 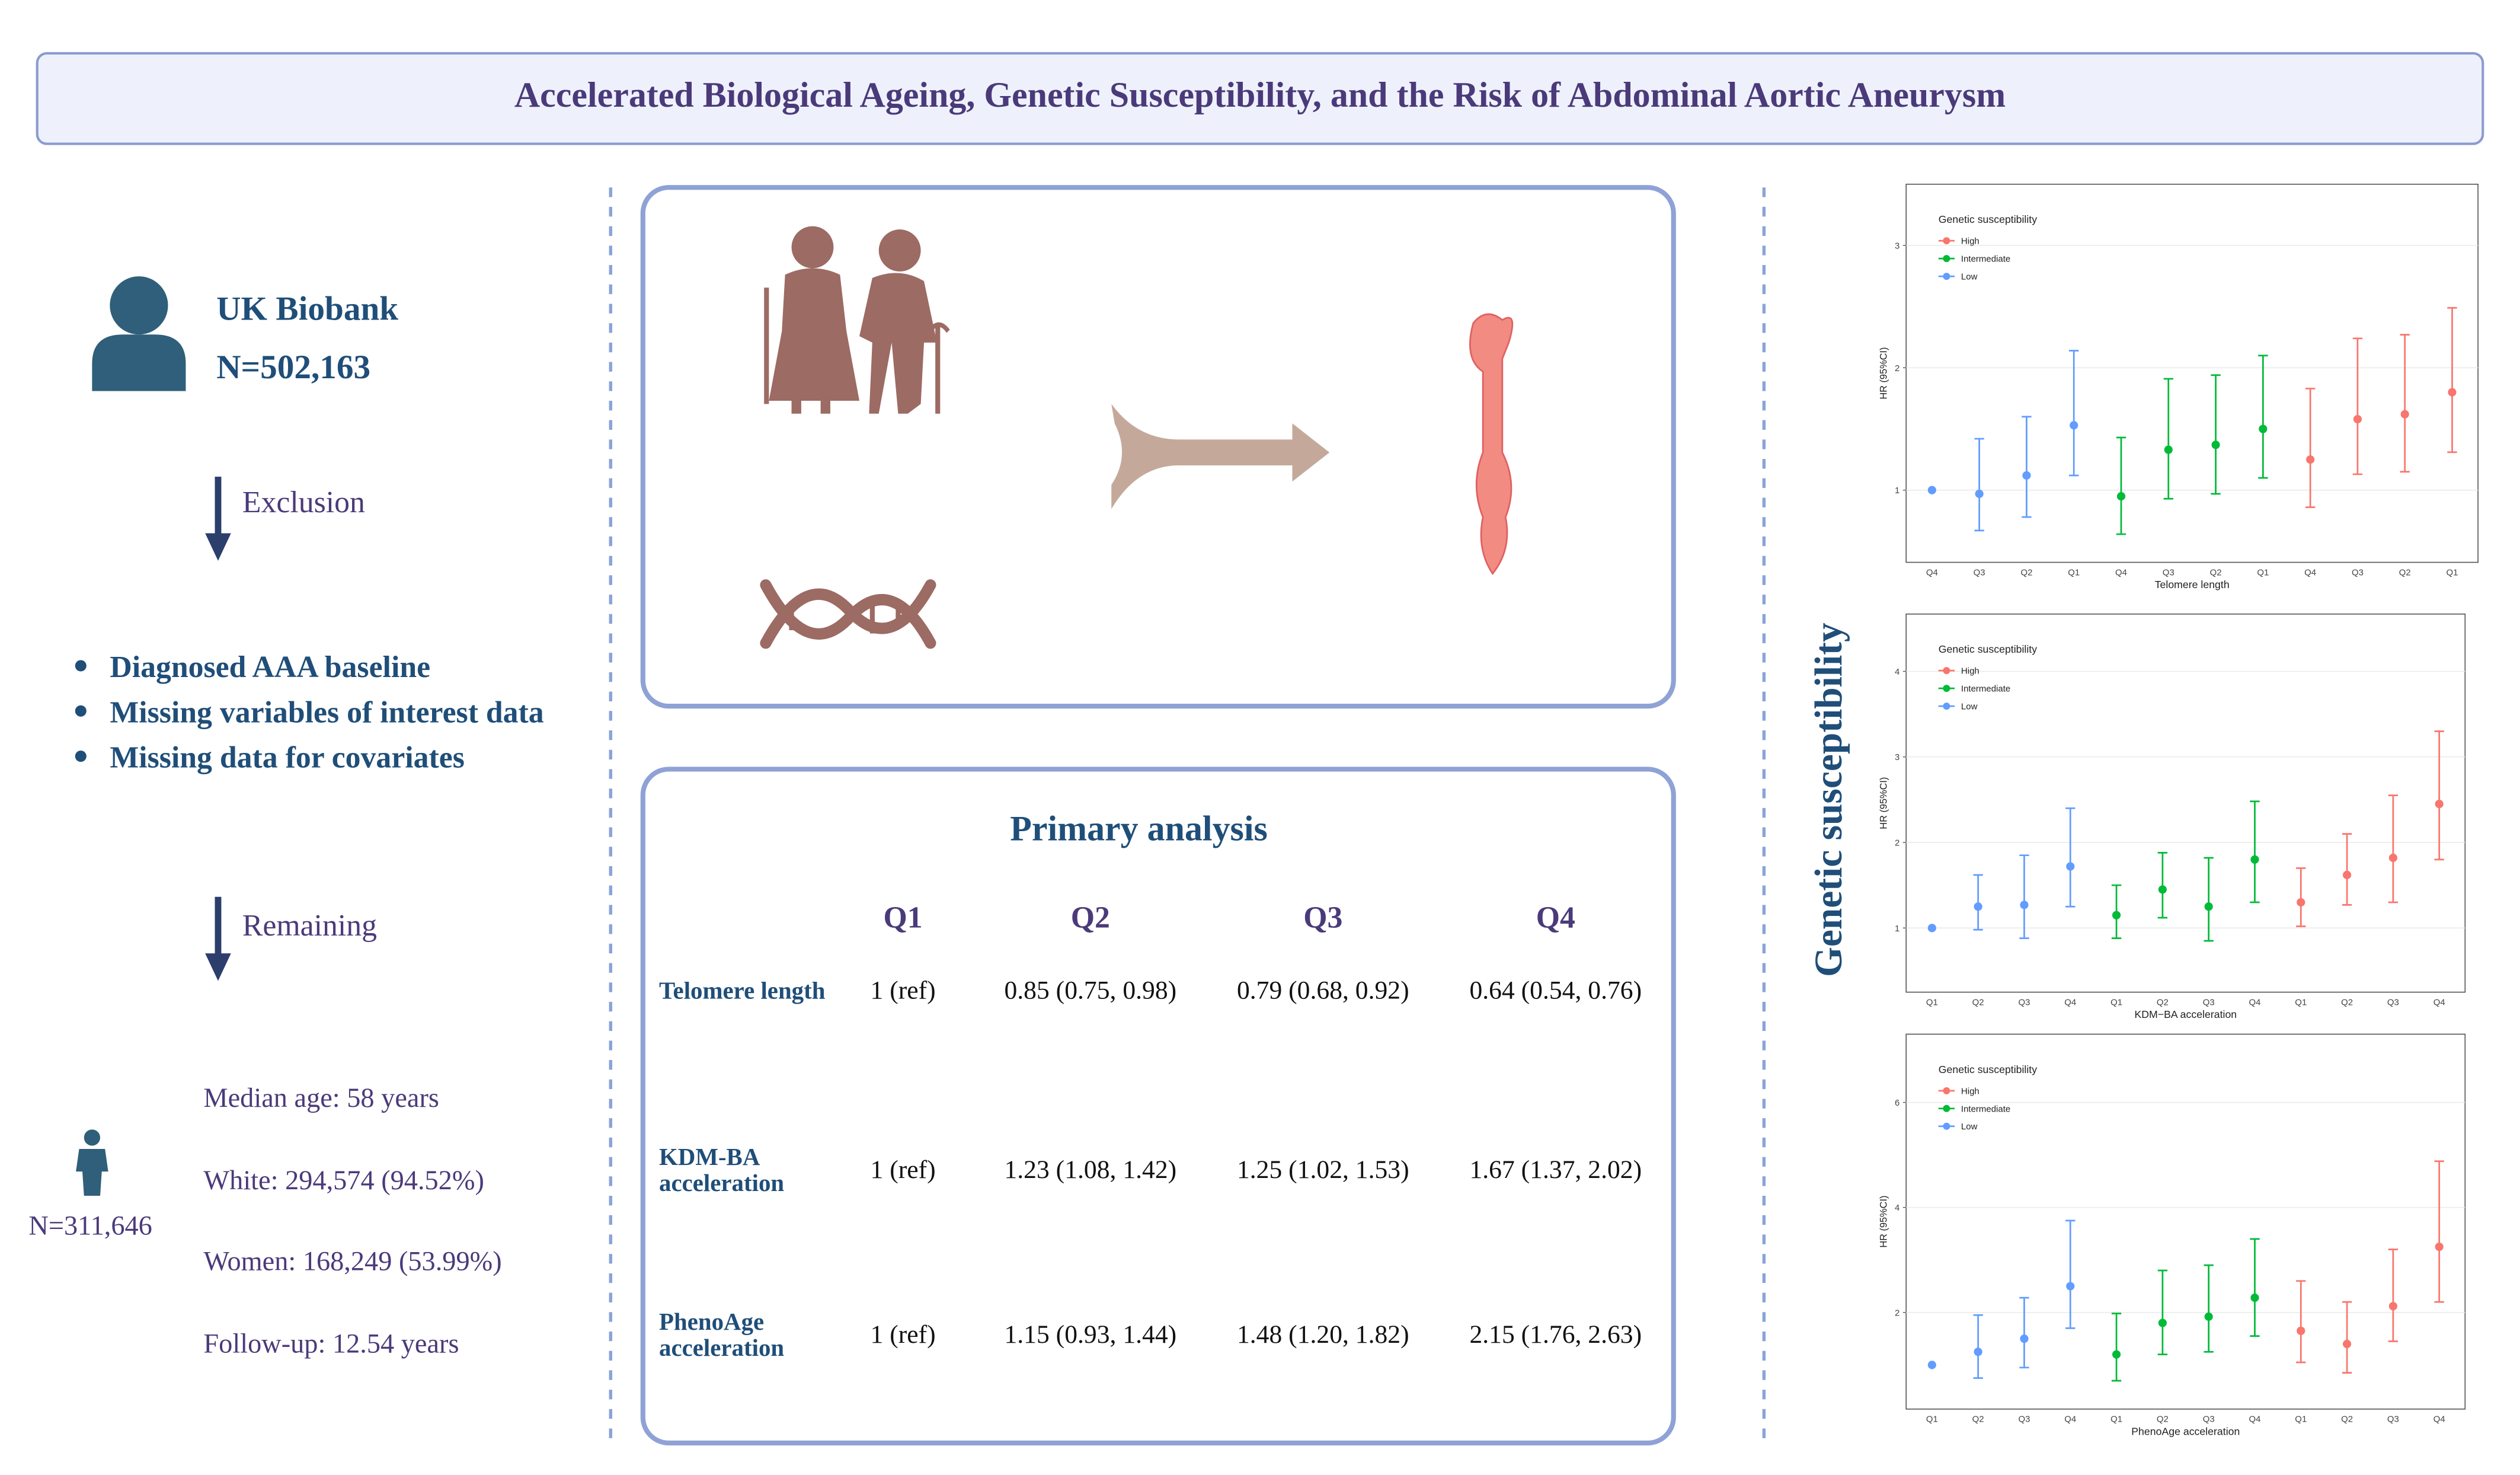 I want to click on cohort-name: UK Biobank, so click(x=307, y=309).